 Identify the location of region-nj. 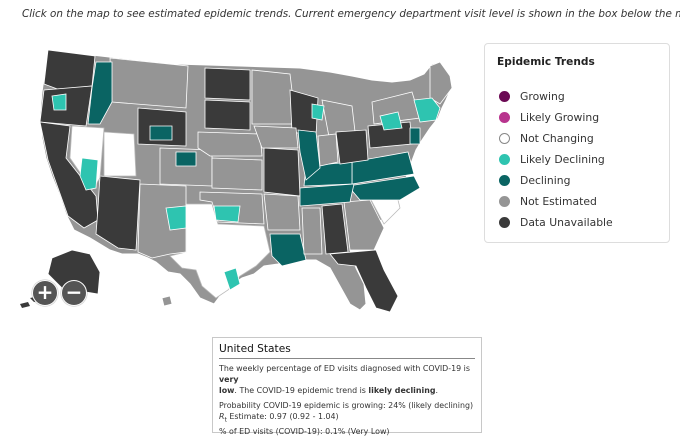
(415, 136).